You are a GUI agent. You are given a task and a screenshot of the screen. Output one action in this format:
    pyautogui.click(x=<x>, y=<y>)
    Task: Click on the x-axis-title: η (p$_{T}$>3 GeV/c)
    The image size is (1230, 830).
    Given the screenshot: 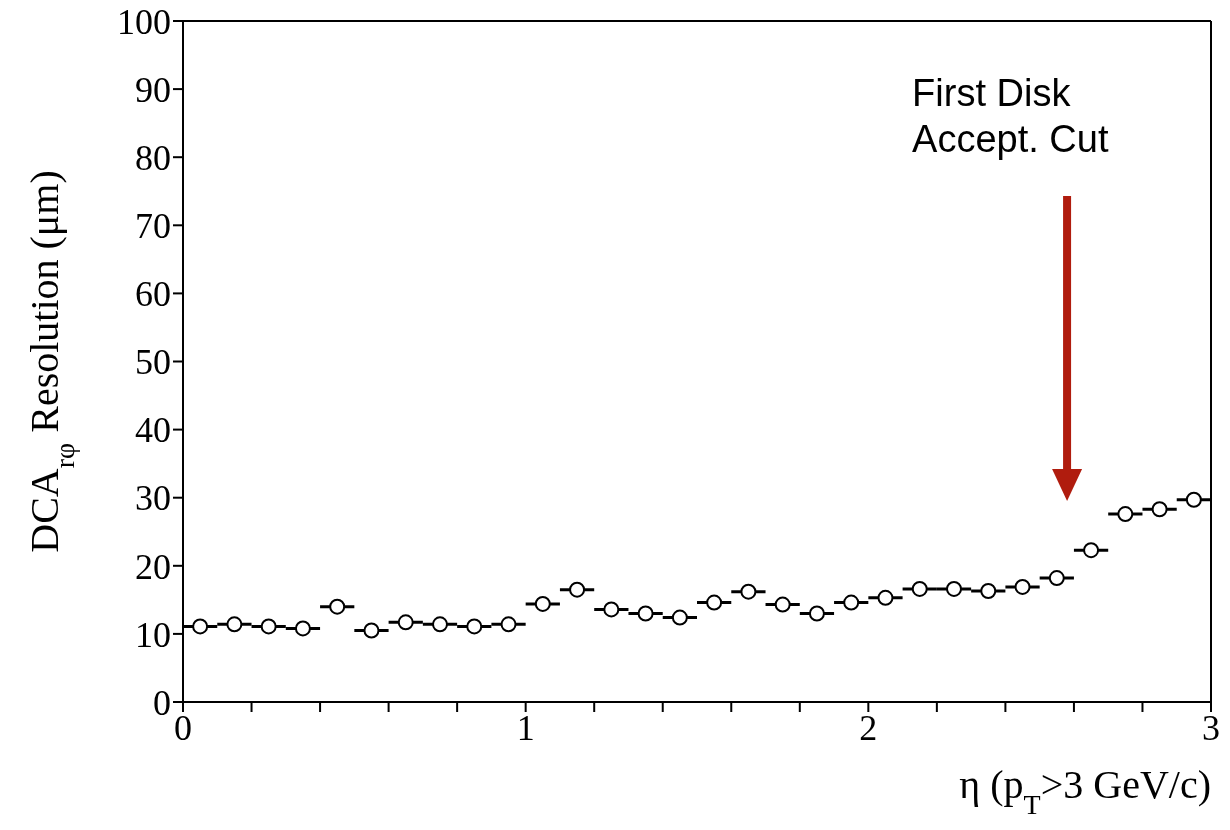 What is the action you would take?
    pyautogui.click(x=1085, y=791)
    